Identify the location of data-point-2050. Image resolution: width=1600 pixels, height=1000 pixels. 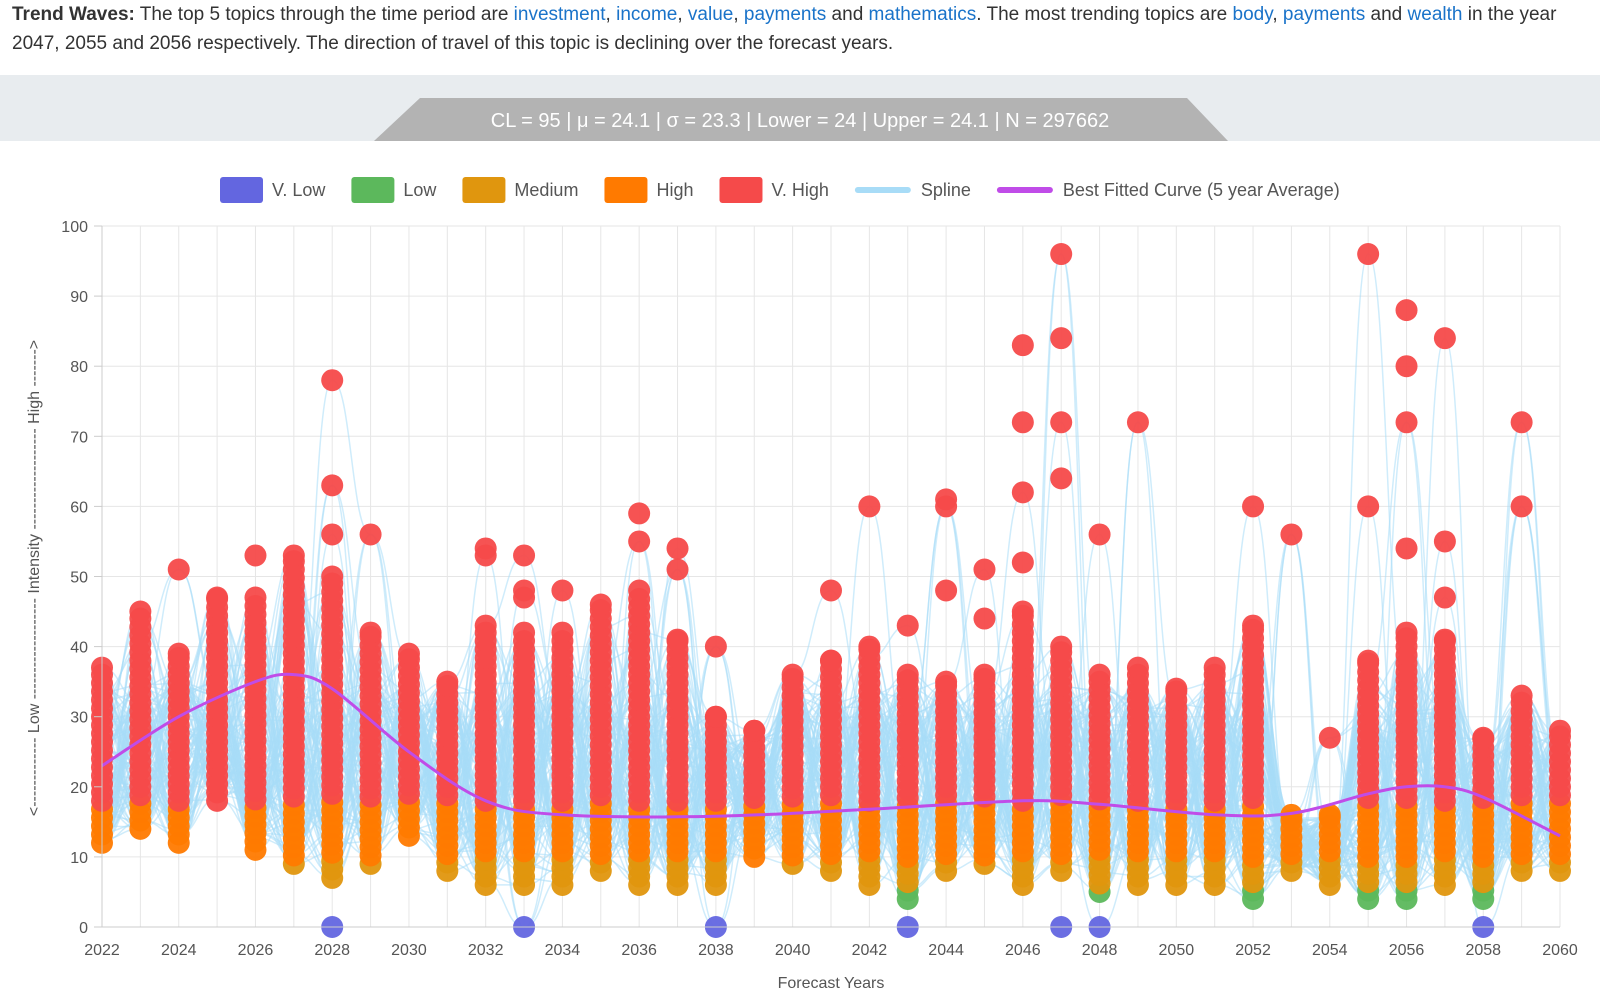
(1176, 688).